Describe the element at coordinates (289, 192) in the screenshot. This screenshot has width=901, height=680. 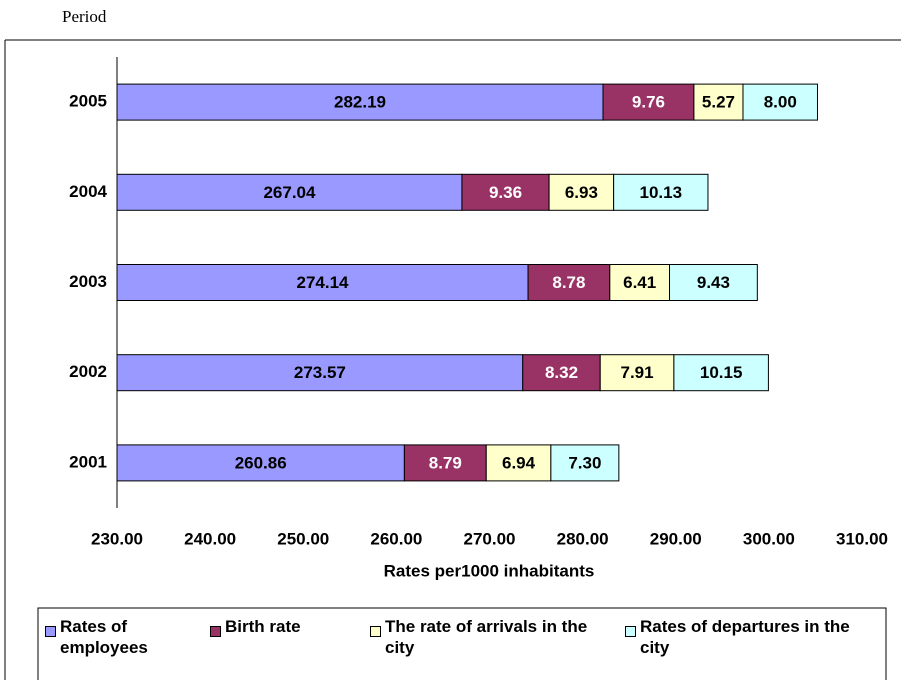
I see `value-label: 267.04` at that location.